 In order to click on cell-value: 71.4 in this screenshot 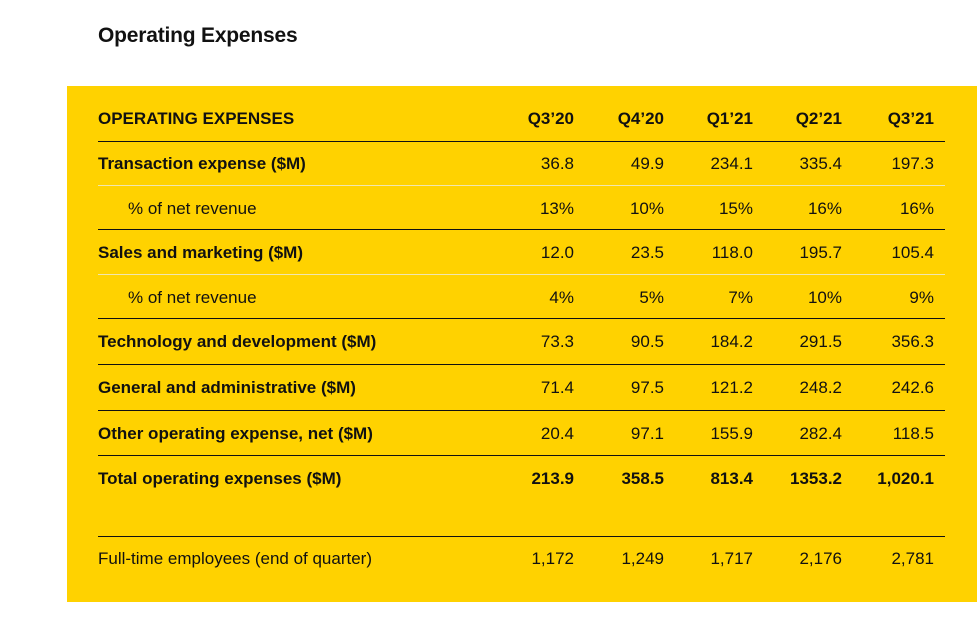, I will do `click(557, 387)`.